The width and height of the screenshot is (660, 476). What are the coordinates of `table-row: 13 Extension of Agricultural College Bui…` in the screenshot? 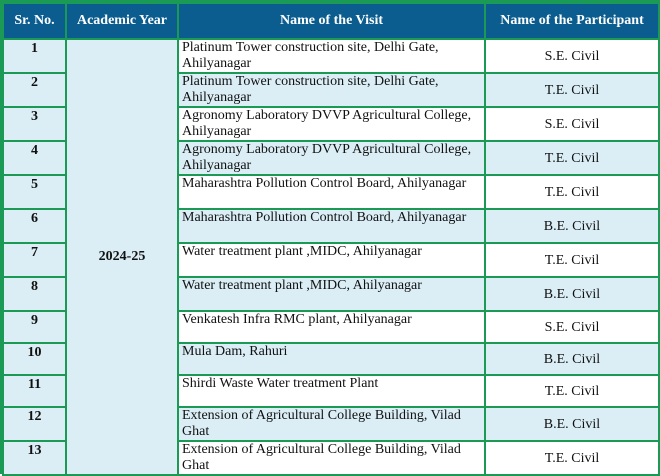 It's located at (331, 458).